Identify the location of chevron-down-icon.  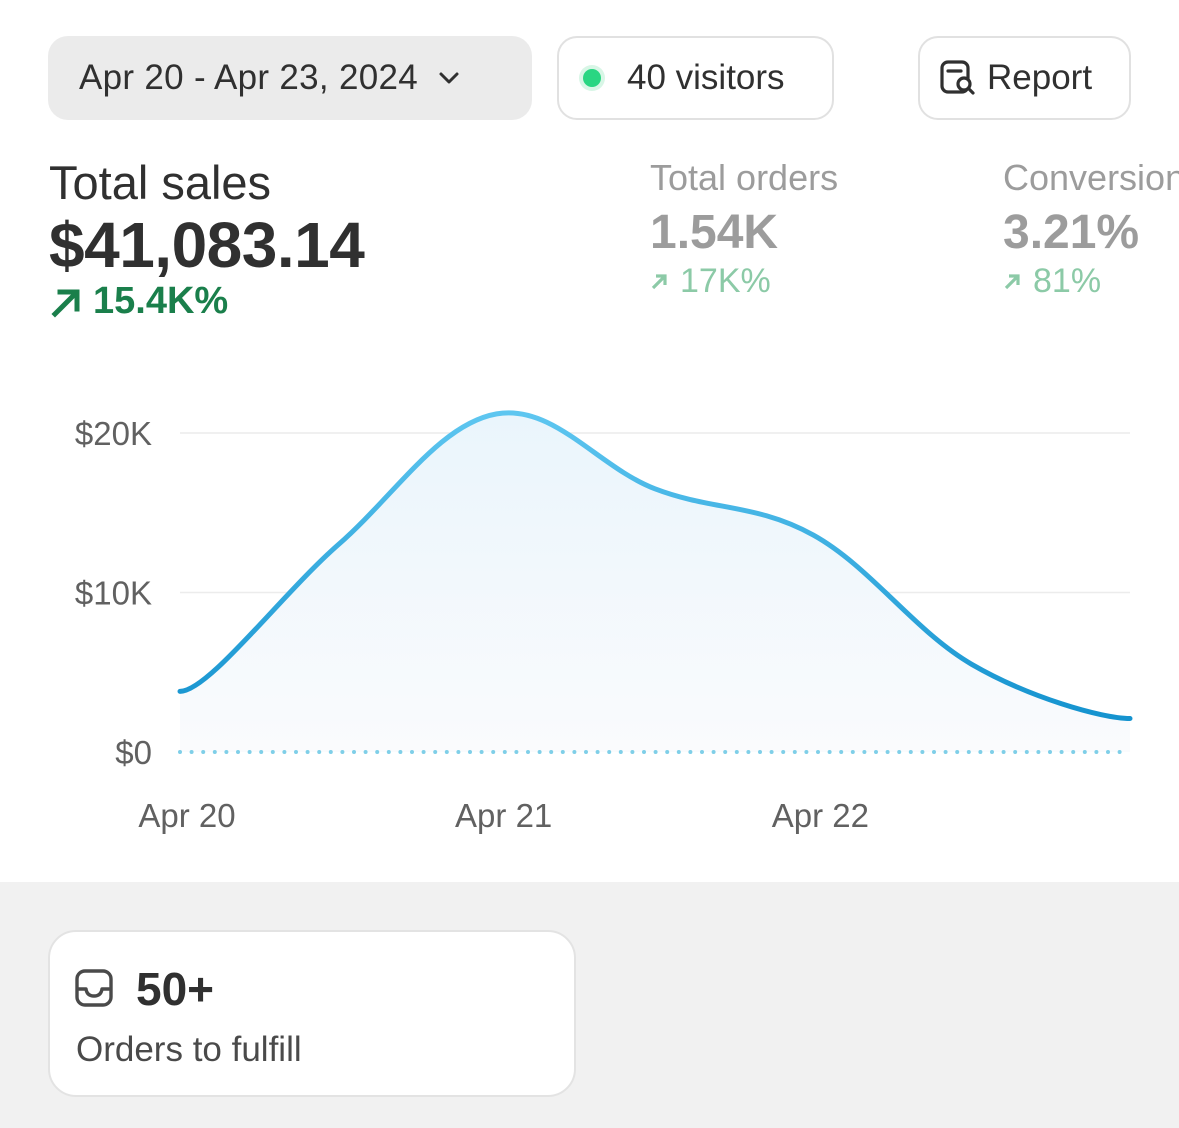
(449, 78).